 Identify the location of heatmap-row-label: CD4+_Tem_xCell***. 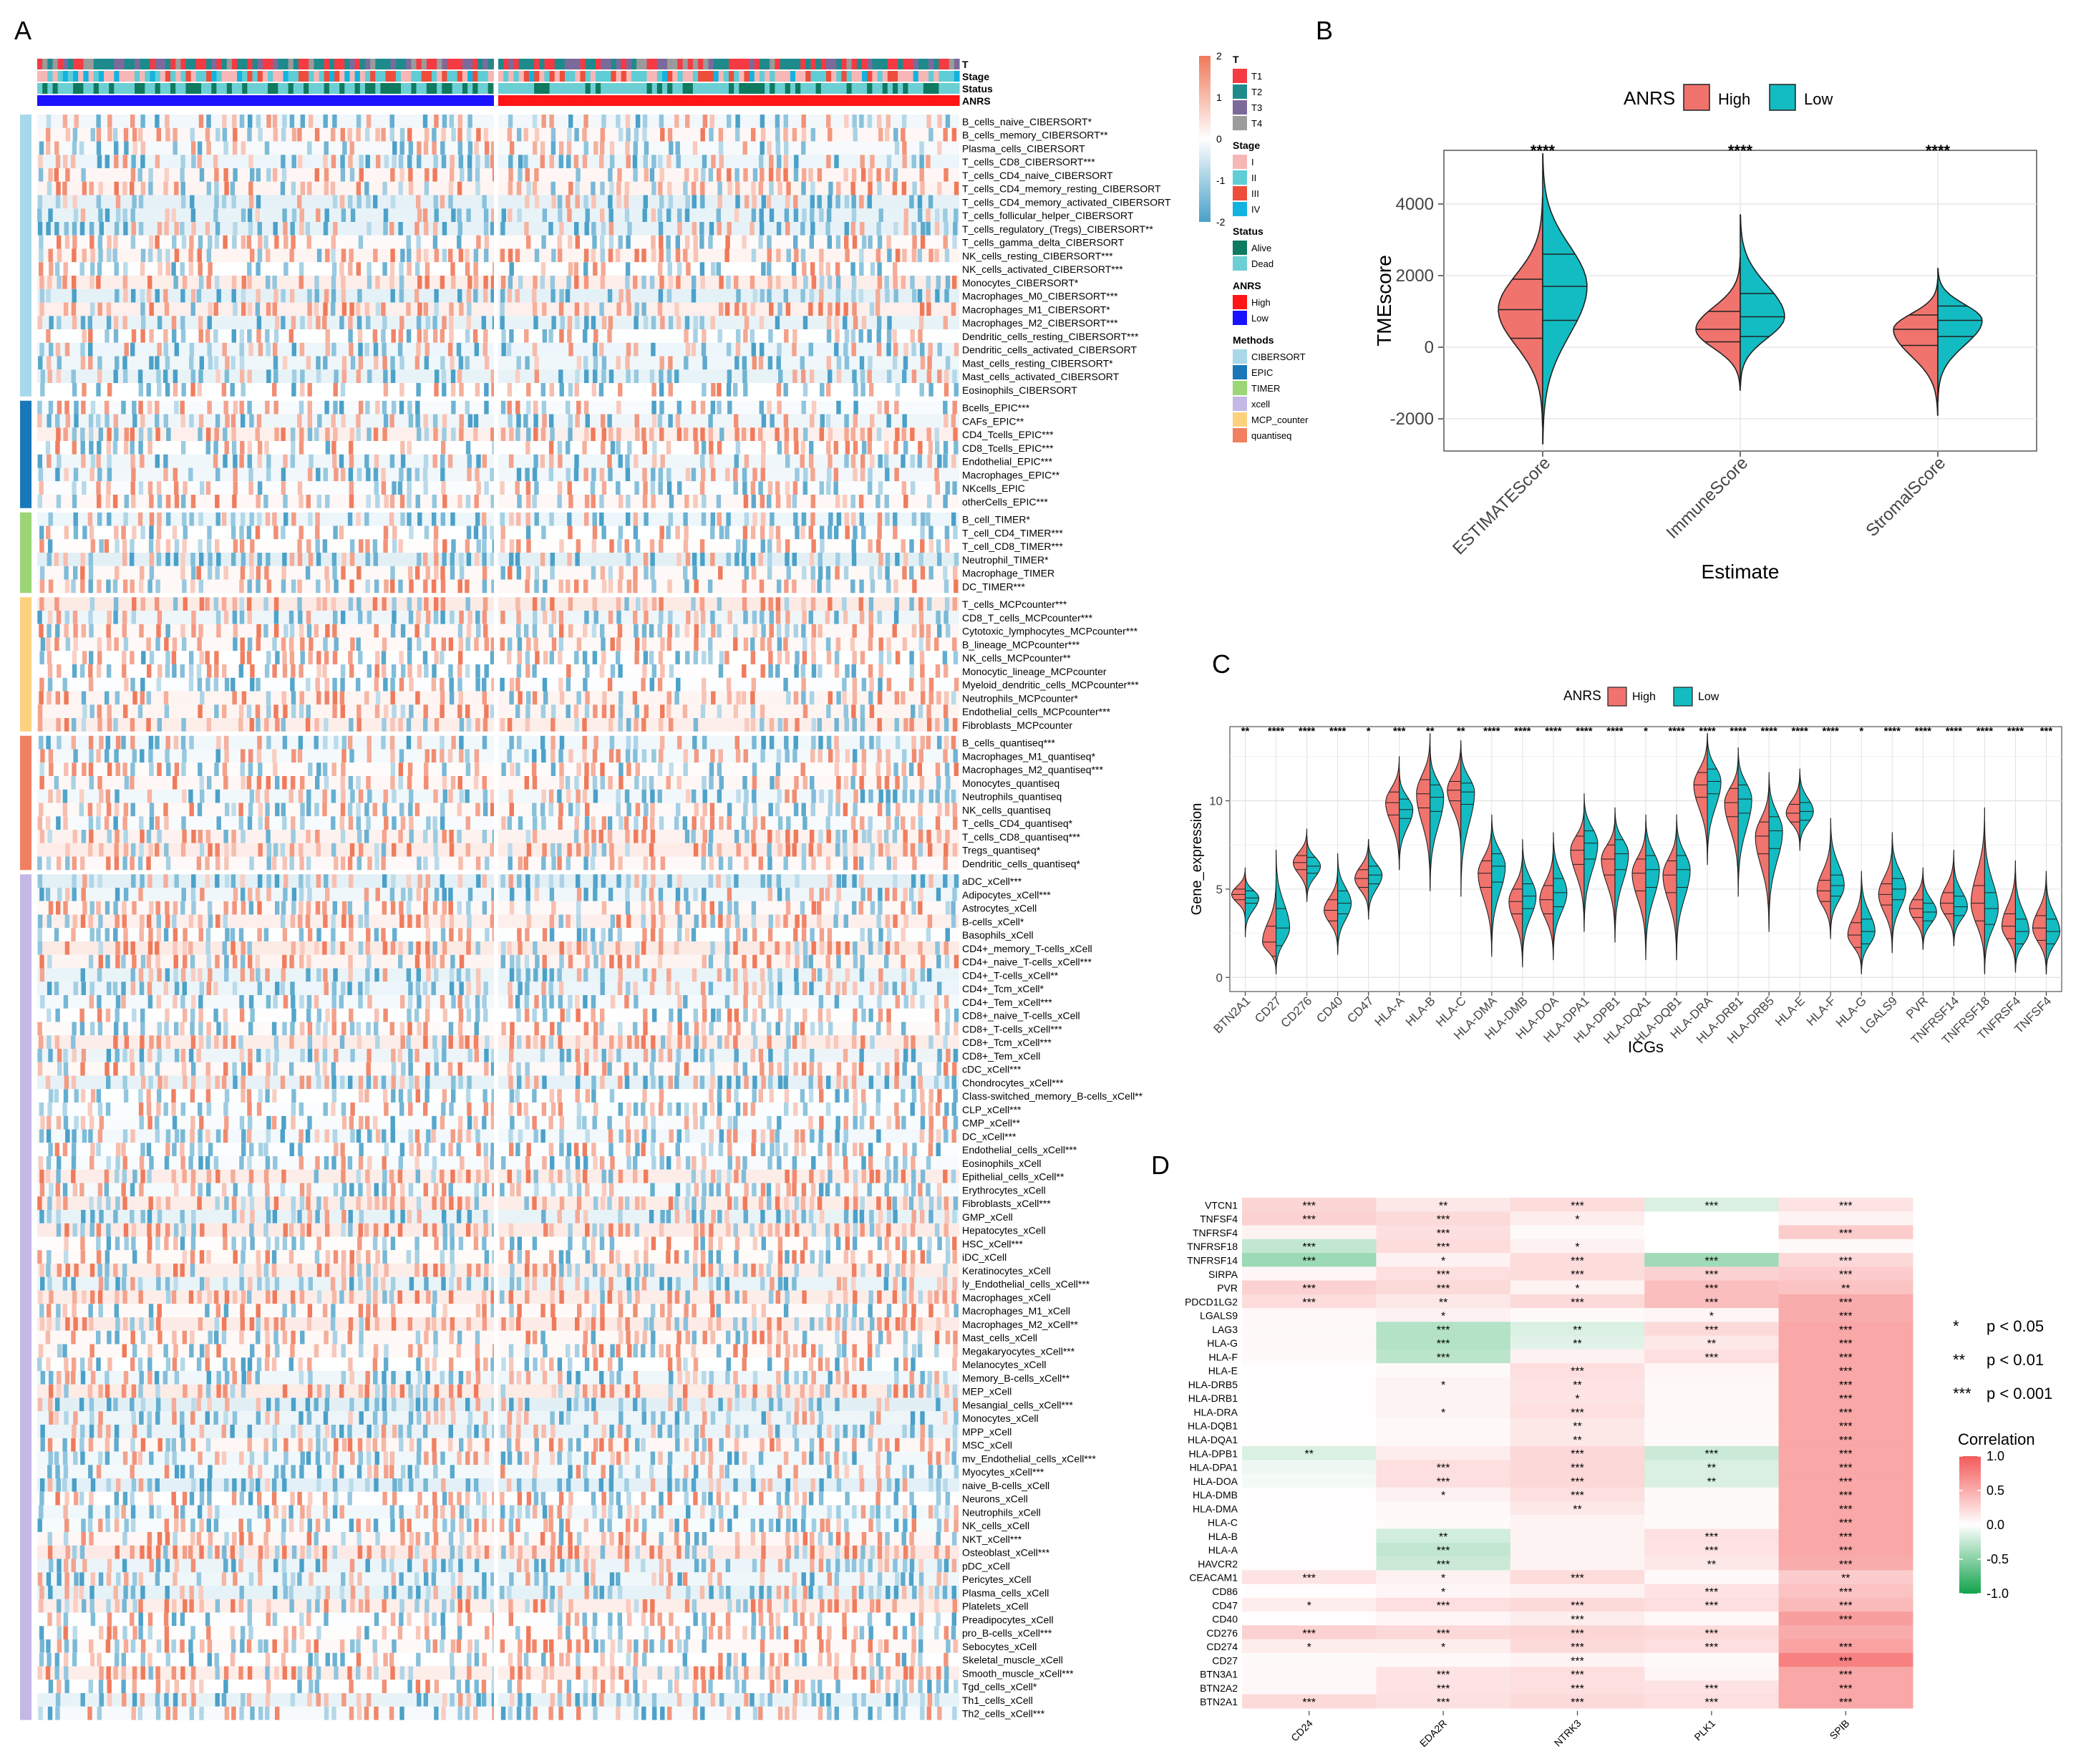
(1007, 1002).